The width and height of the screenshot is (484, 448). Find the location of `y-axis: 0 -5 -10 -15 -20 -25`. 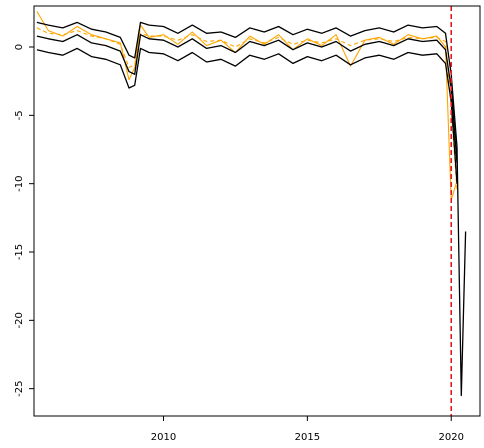

y-axis: 0 -5 -10 -15 -20 -25 is located at coordinates (24, 220).